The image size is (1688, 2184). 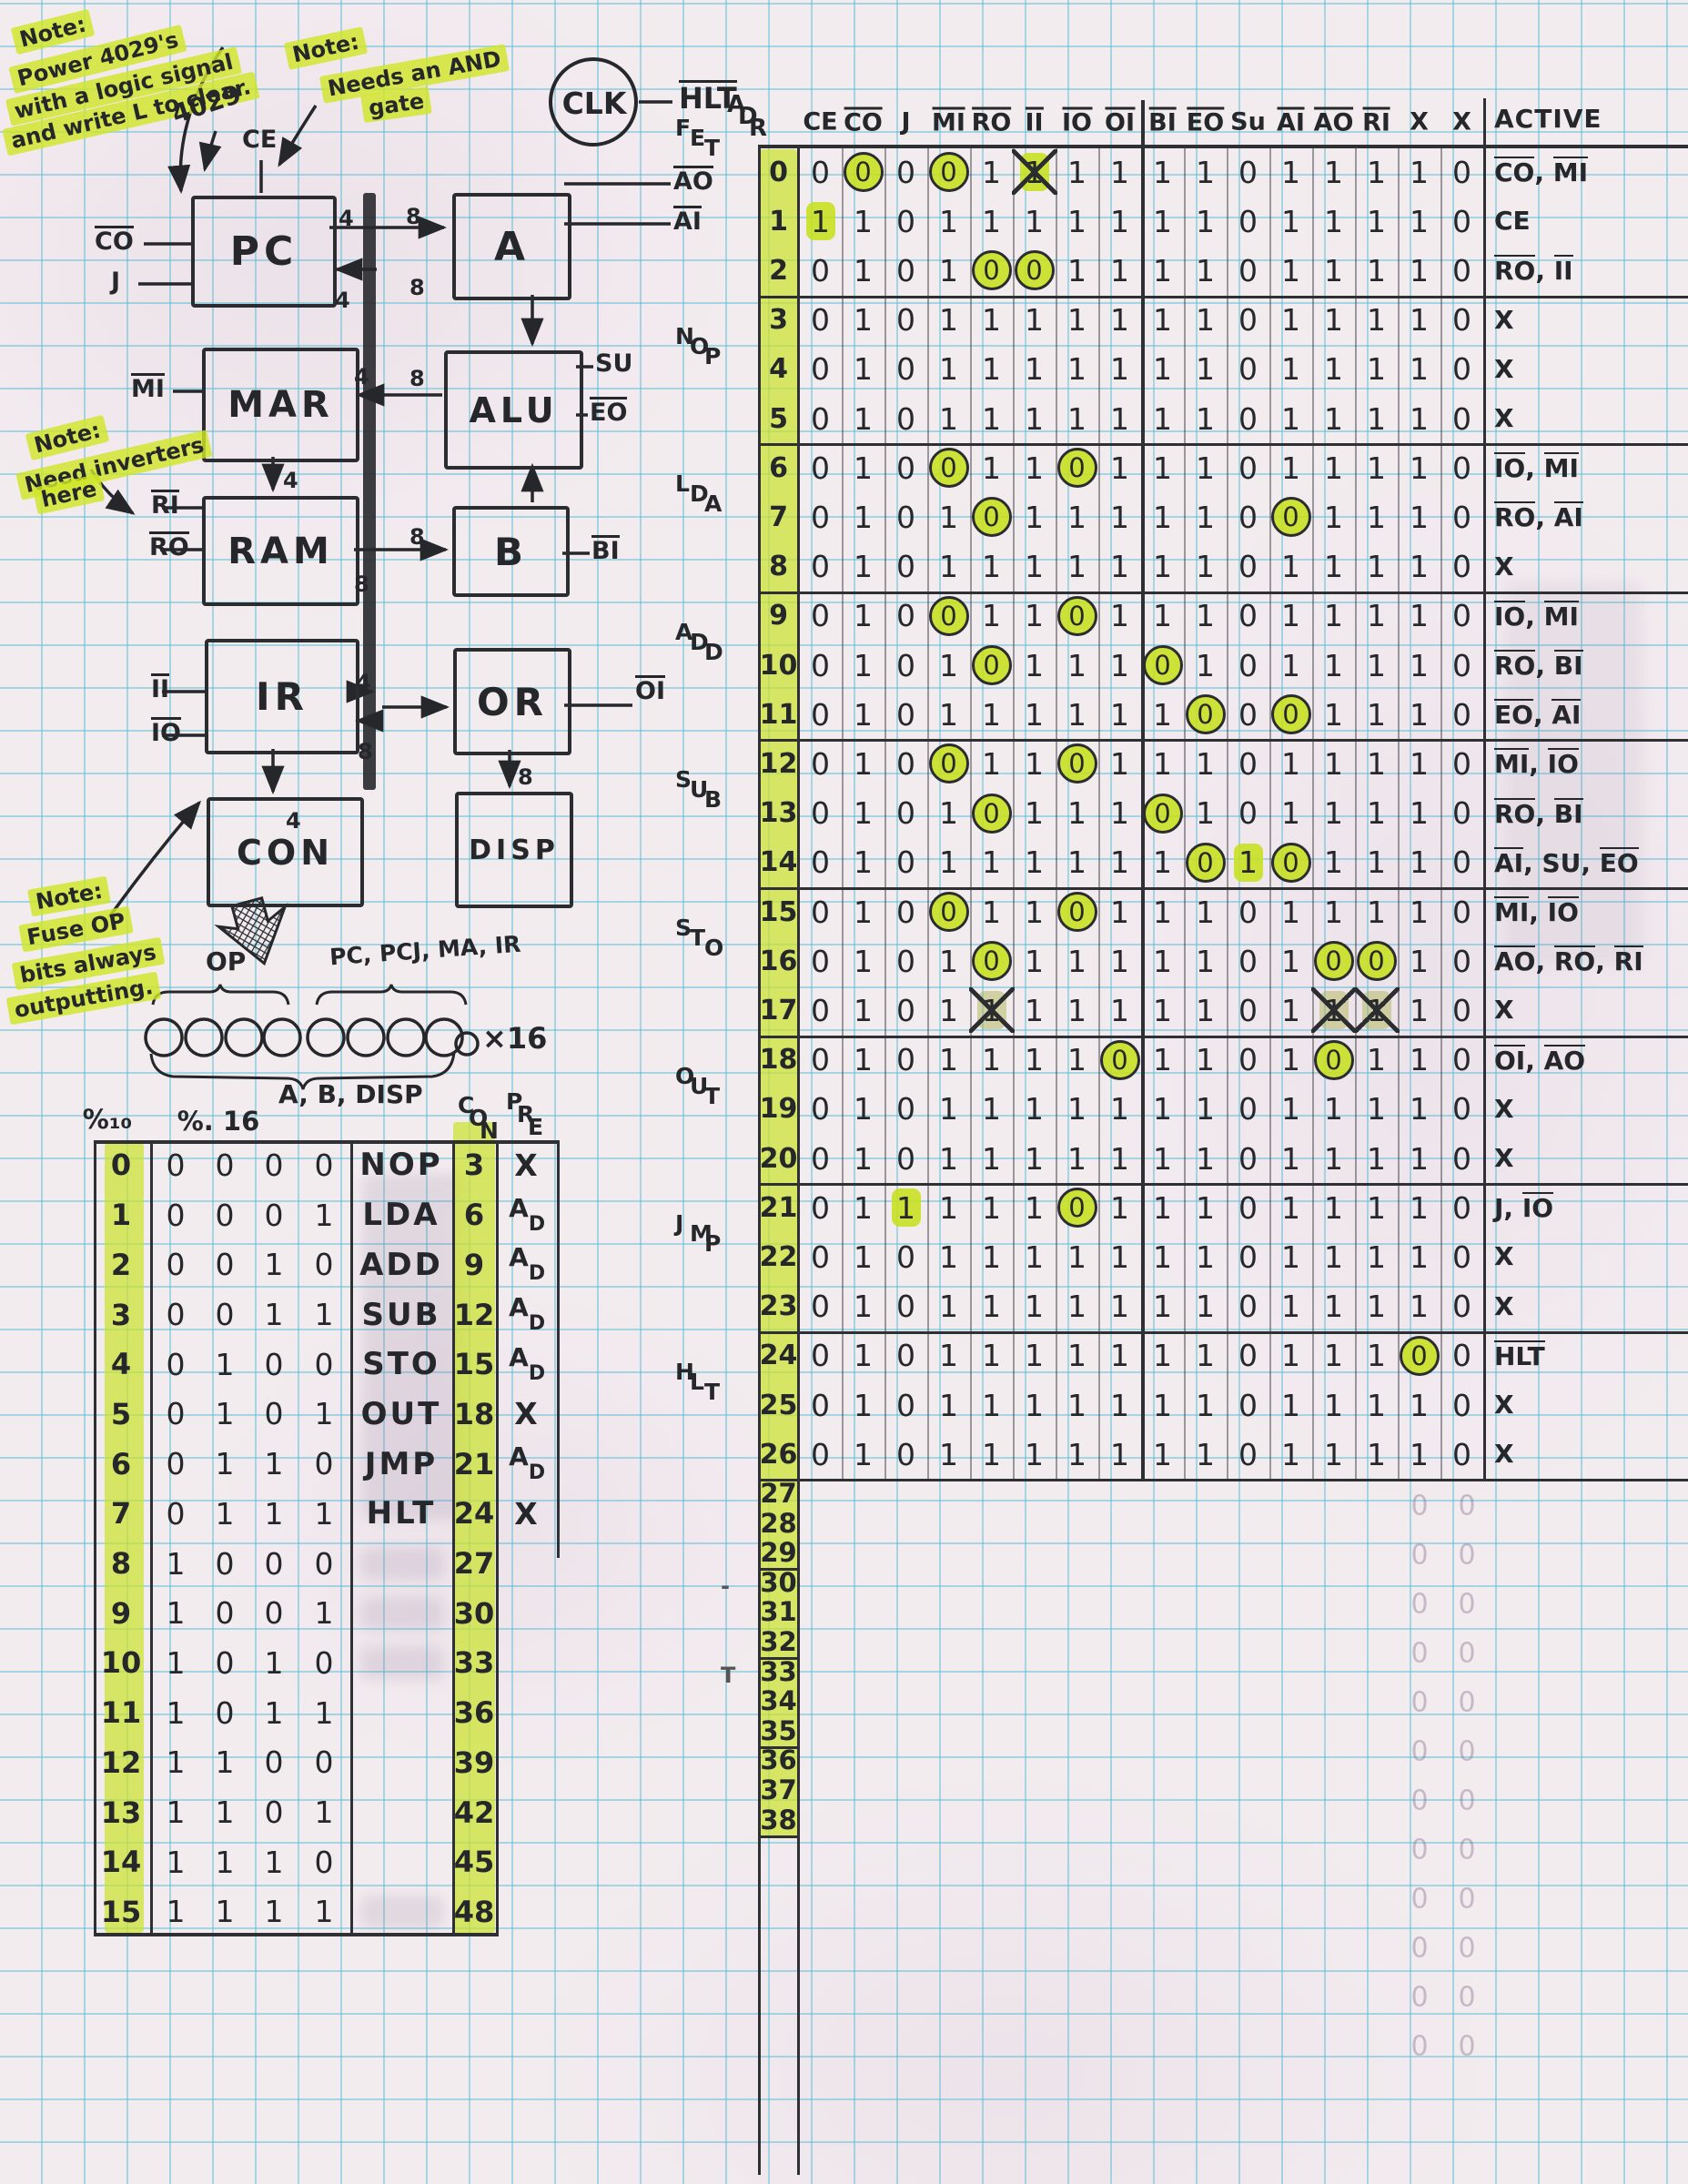 What do you see at coordinates (700, 346) in the screenshot?
I see `mc-group-label-nop: O` at bounding box center [700, 346].